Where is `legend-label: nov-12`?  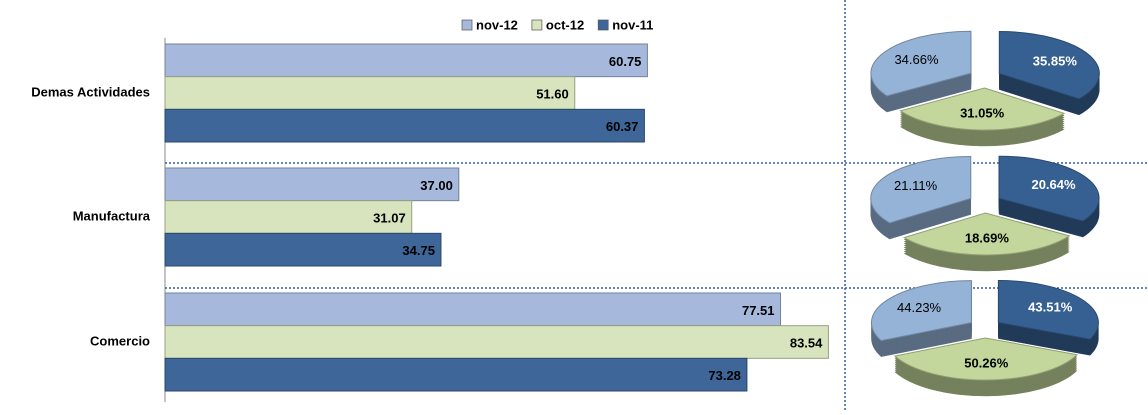 legend-label: nov-12 is located at coordinates (497, 24).